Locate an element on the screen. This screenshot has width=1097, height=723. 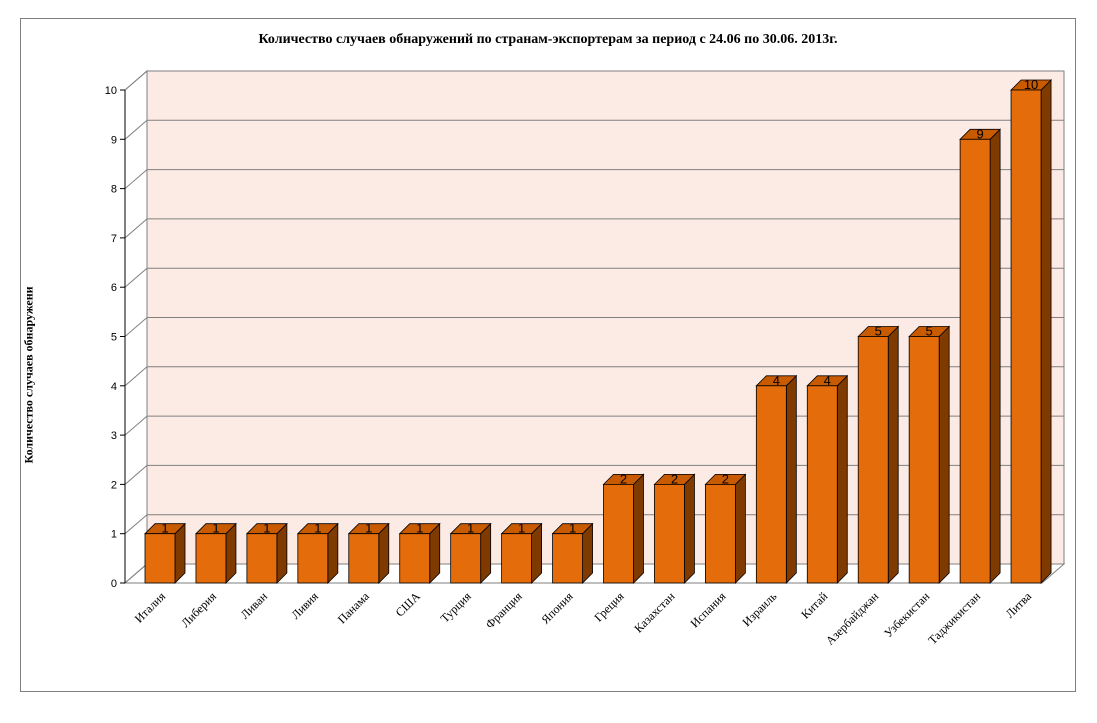
x-tick-label: Китай is located at coordinates (814, 605).